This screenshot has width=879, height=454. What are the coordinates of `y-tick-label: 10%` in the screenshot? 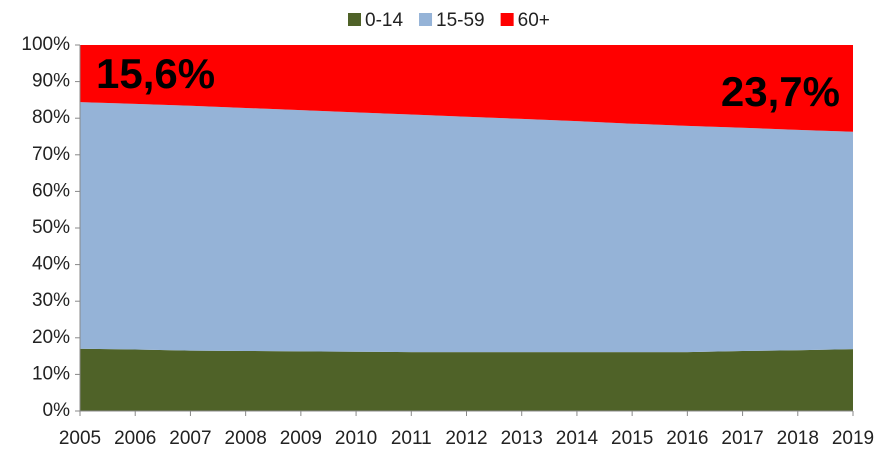 It's located at (51, 373).